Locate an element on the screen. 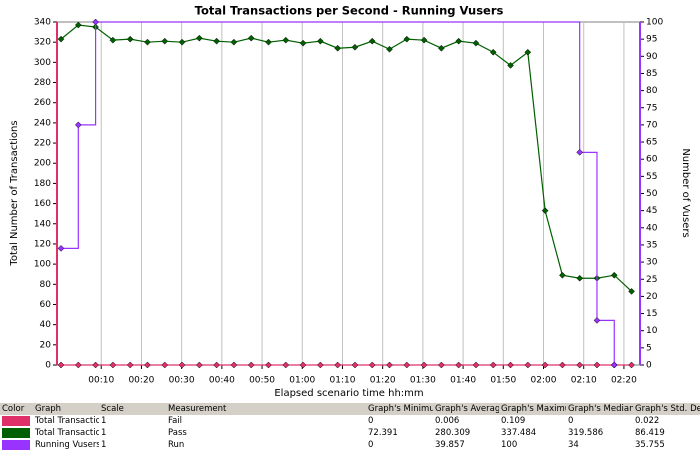 The image size is (700, 457). y-tick-label: 100 is located at coordinates (42, 265).